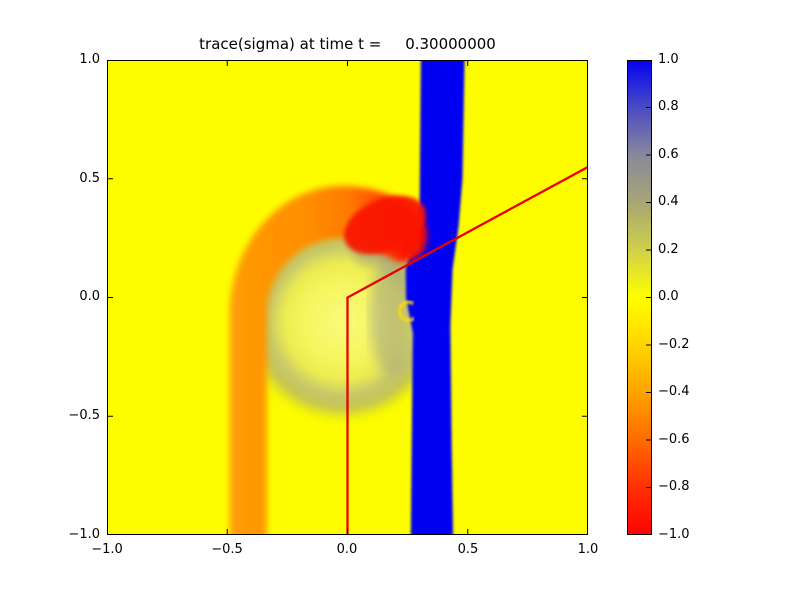 This screenshot has height=600, width=800. Describe the element at coordinates (390, 315) in the screenshot. I see `gray-shadow-right` at that location.